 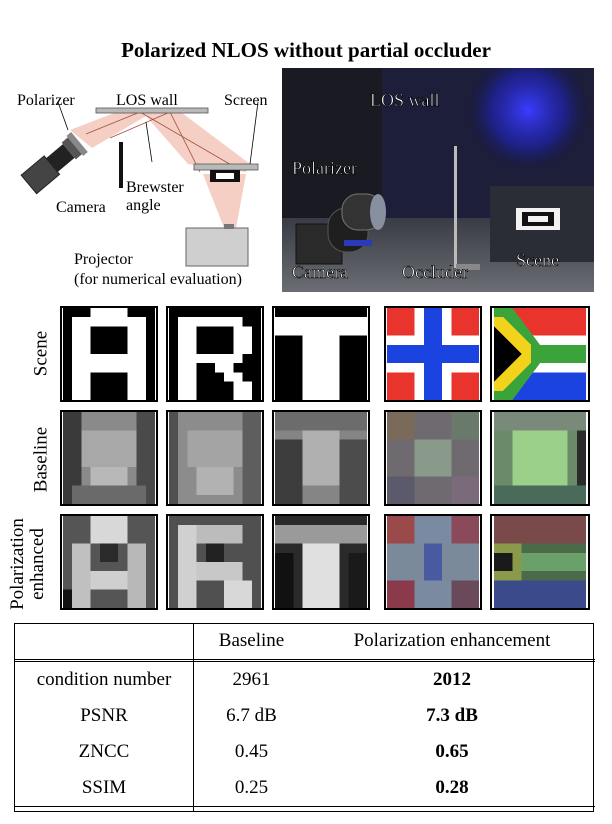 I want to click on metric-baseline: 0.45, so click(x=251, y=751).